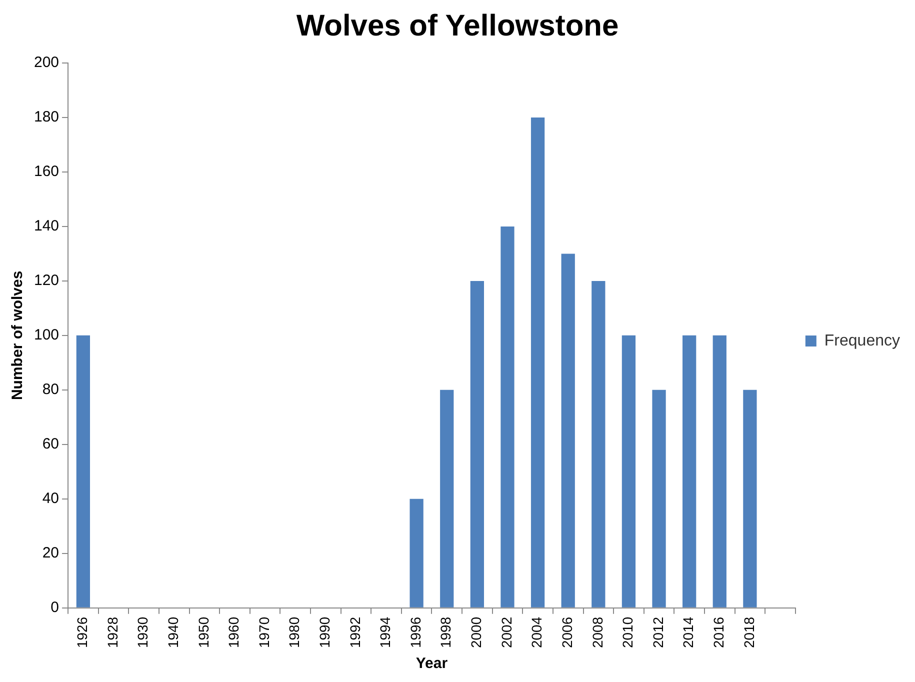 The height and width of the screenshot is (682, 915). Describe the element at coordinates (628, 632) in the screenshot. I see `x-tick-label: 2010` at that location.